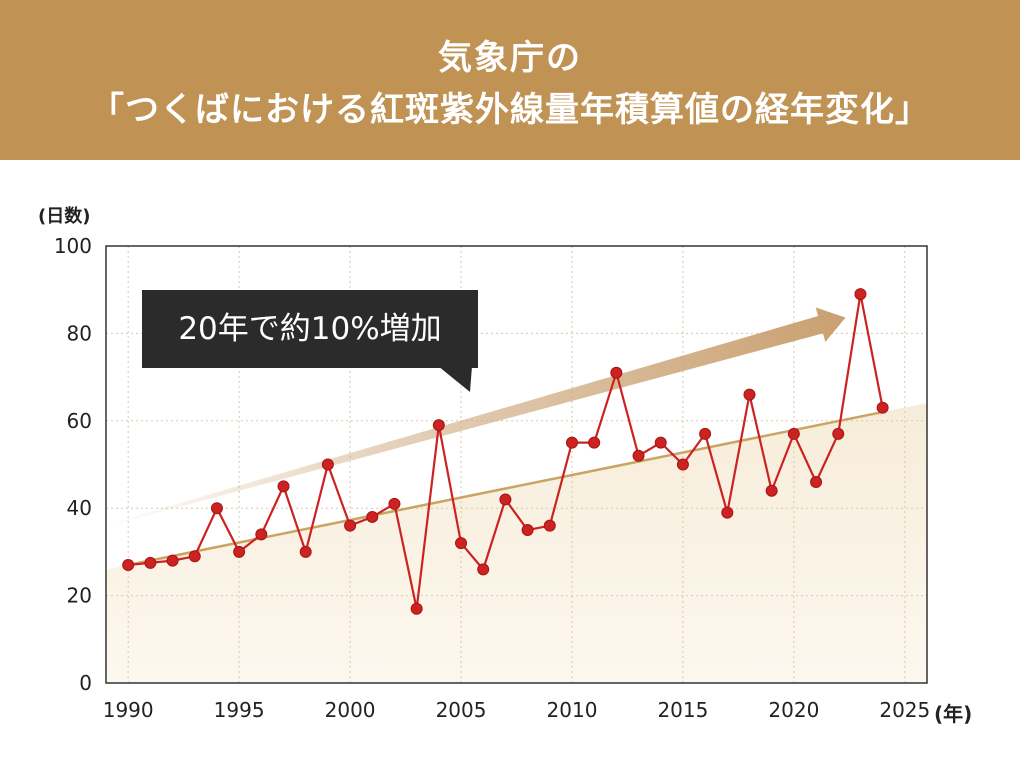 The image size is (1020, 780). Describe the element at coordinates (79, 508) in the screenshot. I see `y-tick-label: 40` at that location.